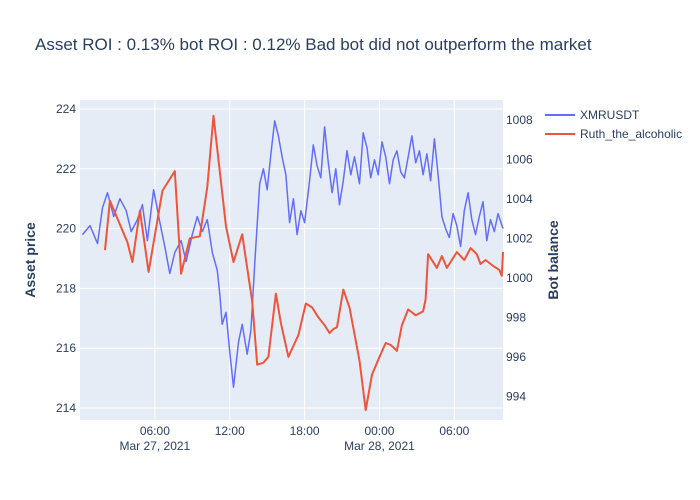 Image resolution: width=700 pixels, height=500 pixels. What do you see at coordinates (631, 134) in the screenshot?
I see `legend-label: Ruth_the_alcoholic` at bounding box center [631, 134].